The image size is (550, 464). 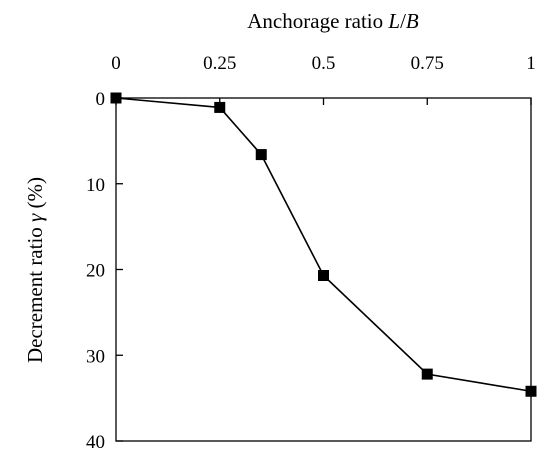 I want to click on x-tick-label-1: 0.25, so click(x=219, y=63).